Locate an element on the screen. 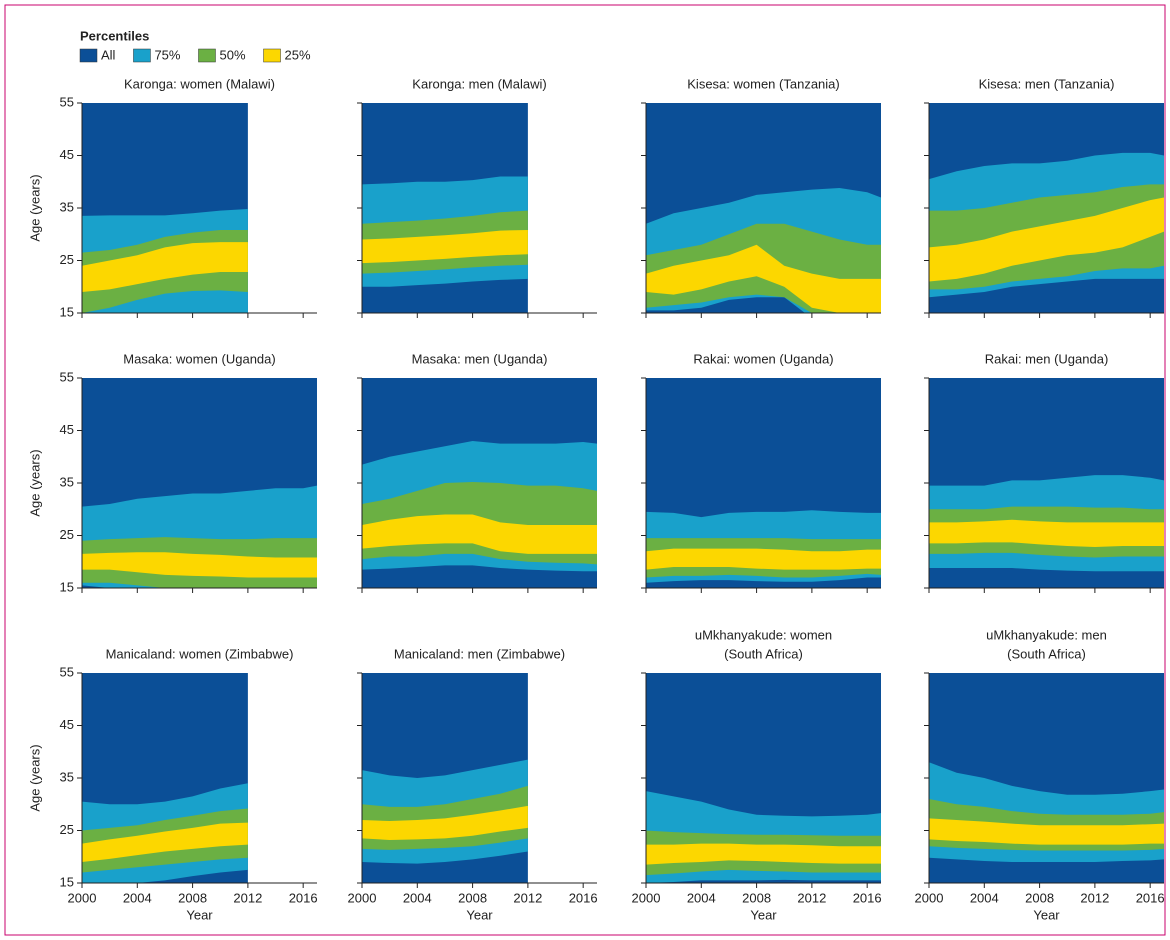 Image resolution: width=1170 pixels, height=940 pixels. panel-title: Rakai: women (Uganda) is located at coordinates (763, 358).